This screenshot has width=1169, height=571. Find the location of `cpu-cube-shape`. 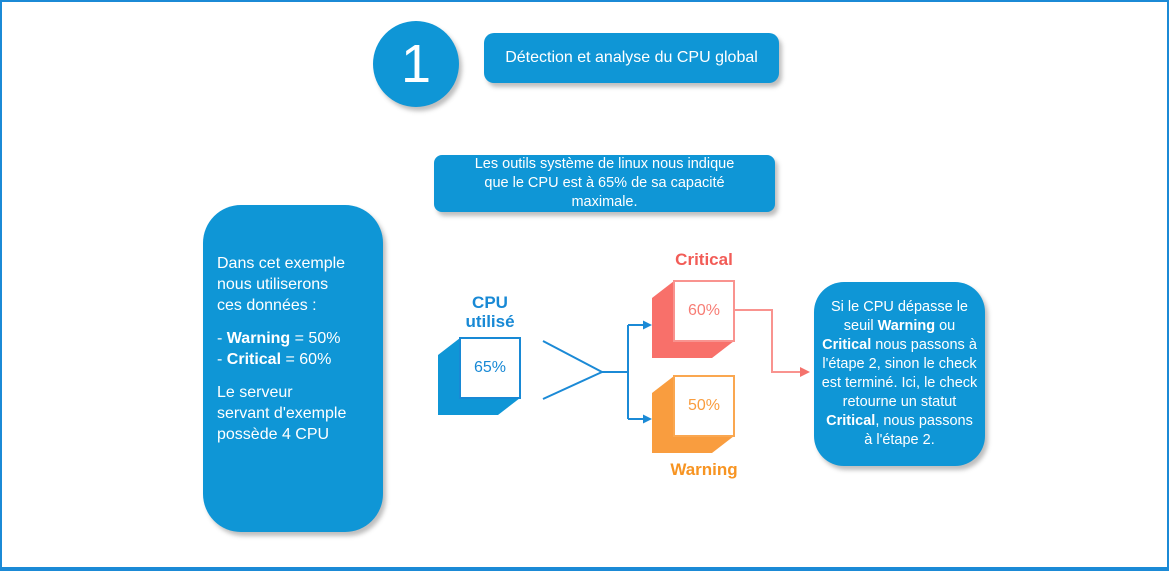

cpu-cube-shape is located at coordinates (479, 376).